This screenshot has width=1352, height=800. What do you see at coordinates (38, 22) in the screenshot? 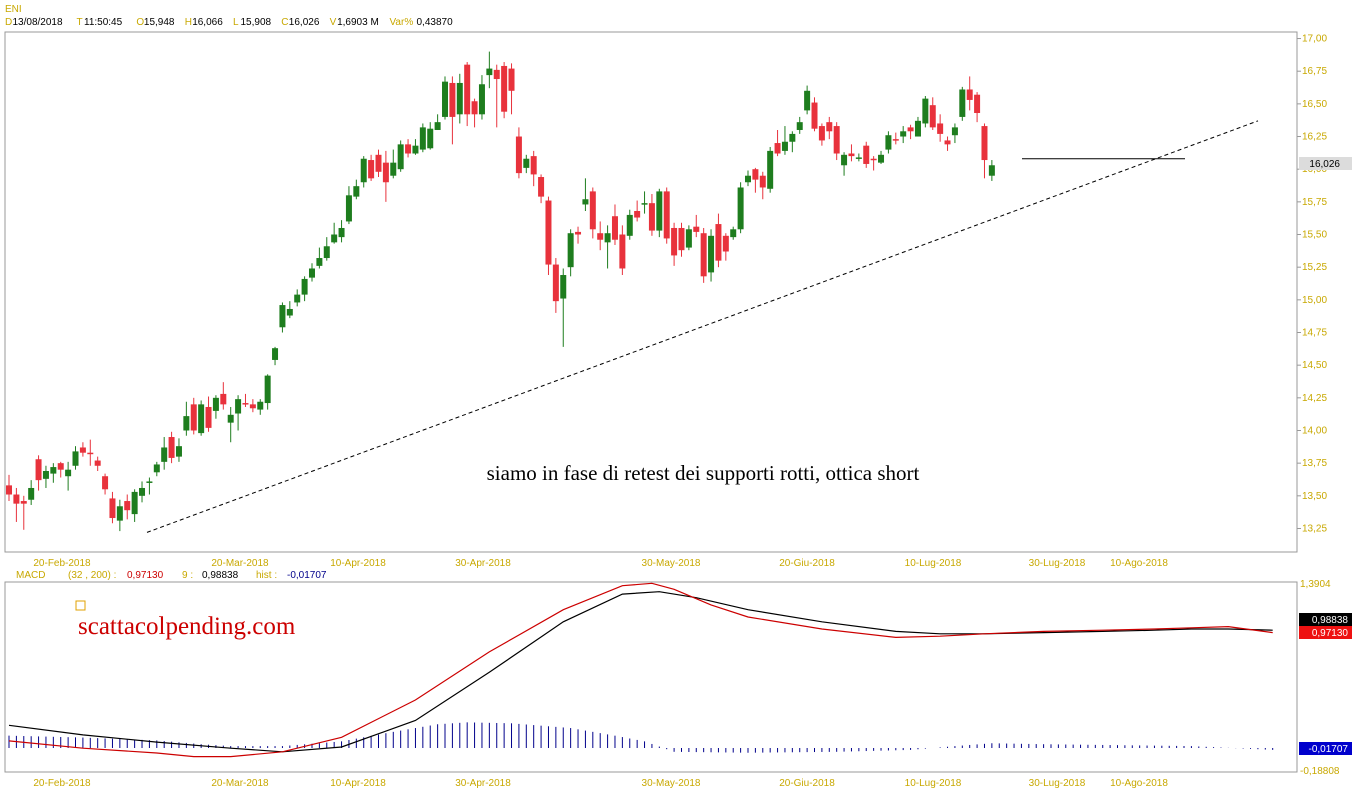
I see `header-value-0: 13/08/2018` at bounding box center [38, 22].